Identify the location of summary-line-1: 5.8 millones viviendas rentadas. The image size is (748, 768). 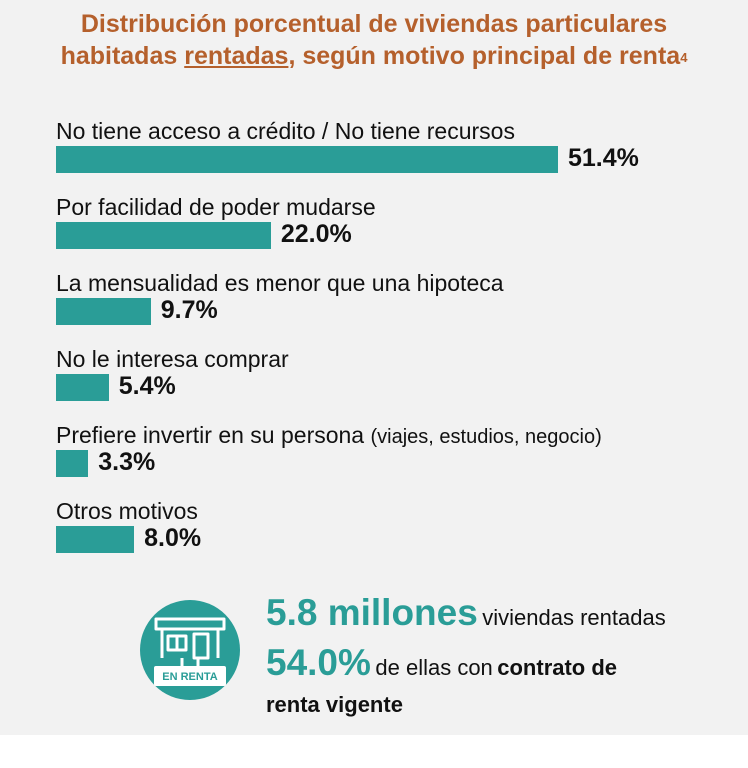
(466, 613).